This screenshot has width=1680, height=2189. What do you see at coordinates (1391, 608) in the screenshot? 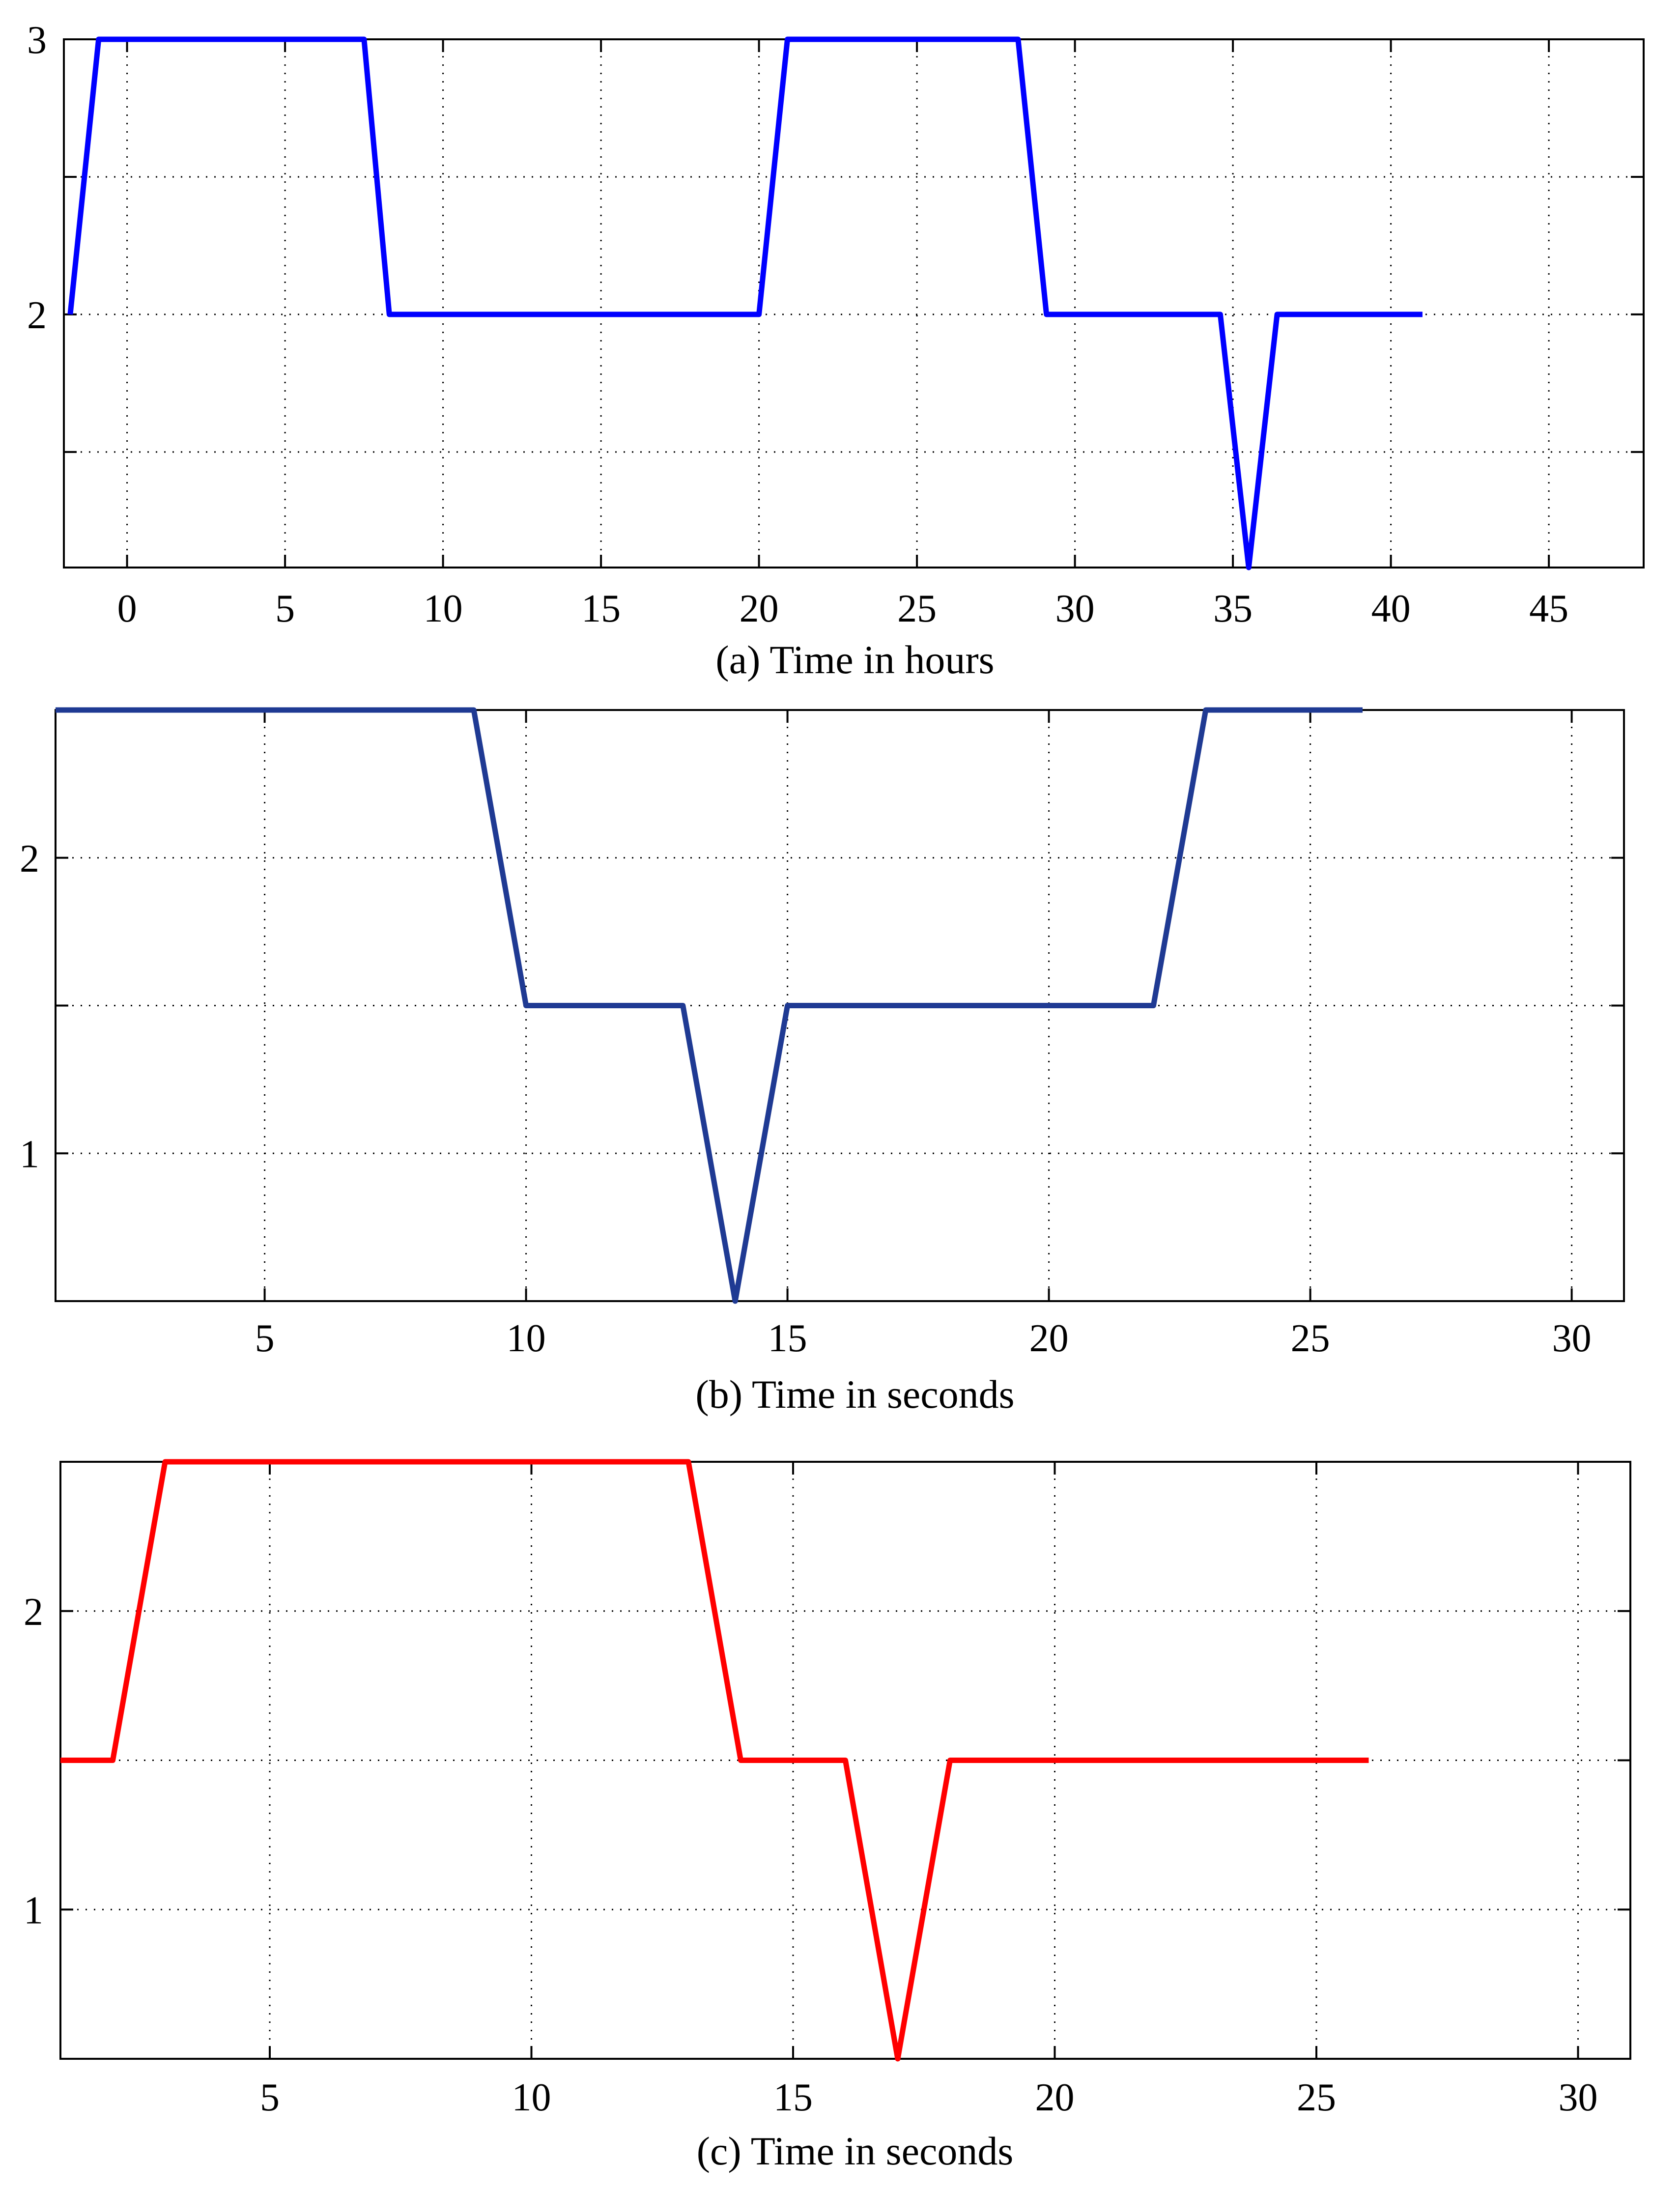
I see `x-tick-label: 40` at bounding box center [1391, 608].